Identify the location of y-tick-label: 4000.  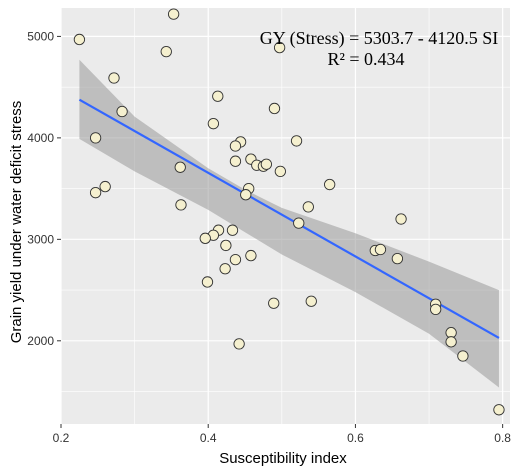
(40, 138).